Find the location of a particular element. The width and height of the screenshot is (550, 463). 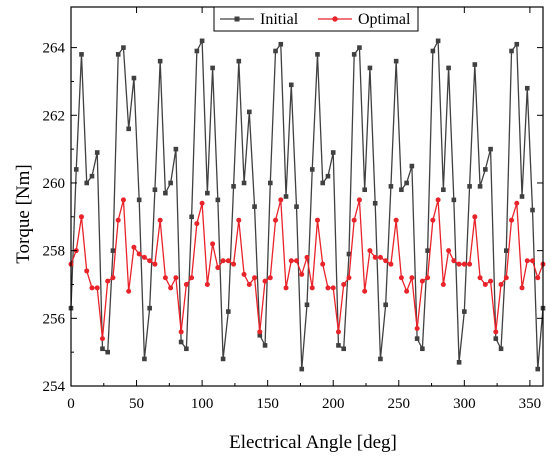

x-tick-label: 250 is located at coordinates (399, 404).